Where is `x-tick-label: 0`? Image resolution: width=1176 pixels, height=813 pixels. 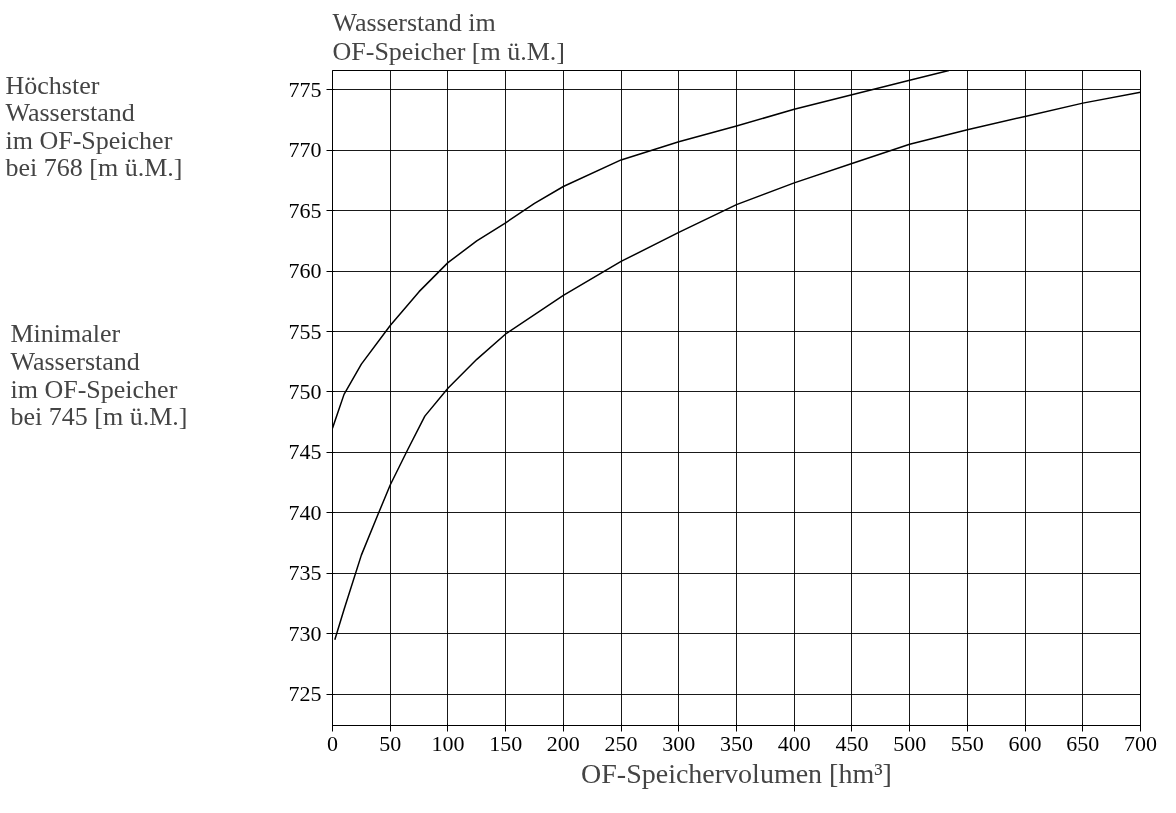 x-tick-label: 0 is located at coordinates (332, 743).